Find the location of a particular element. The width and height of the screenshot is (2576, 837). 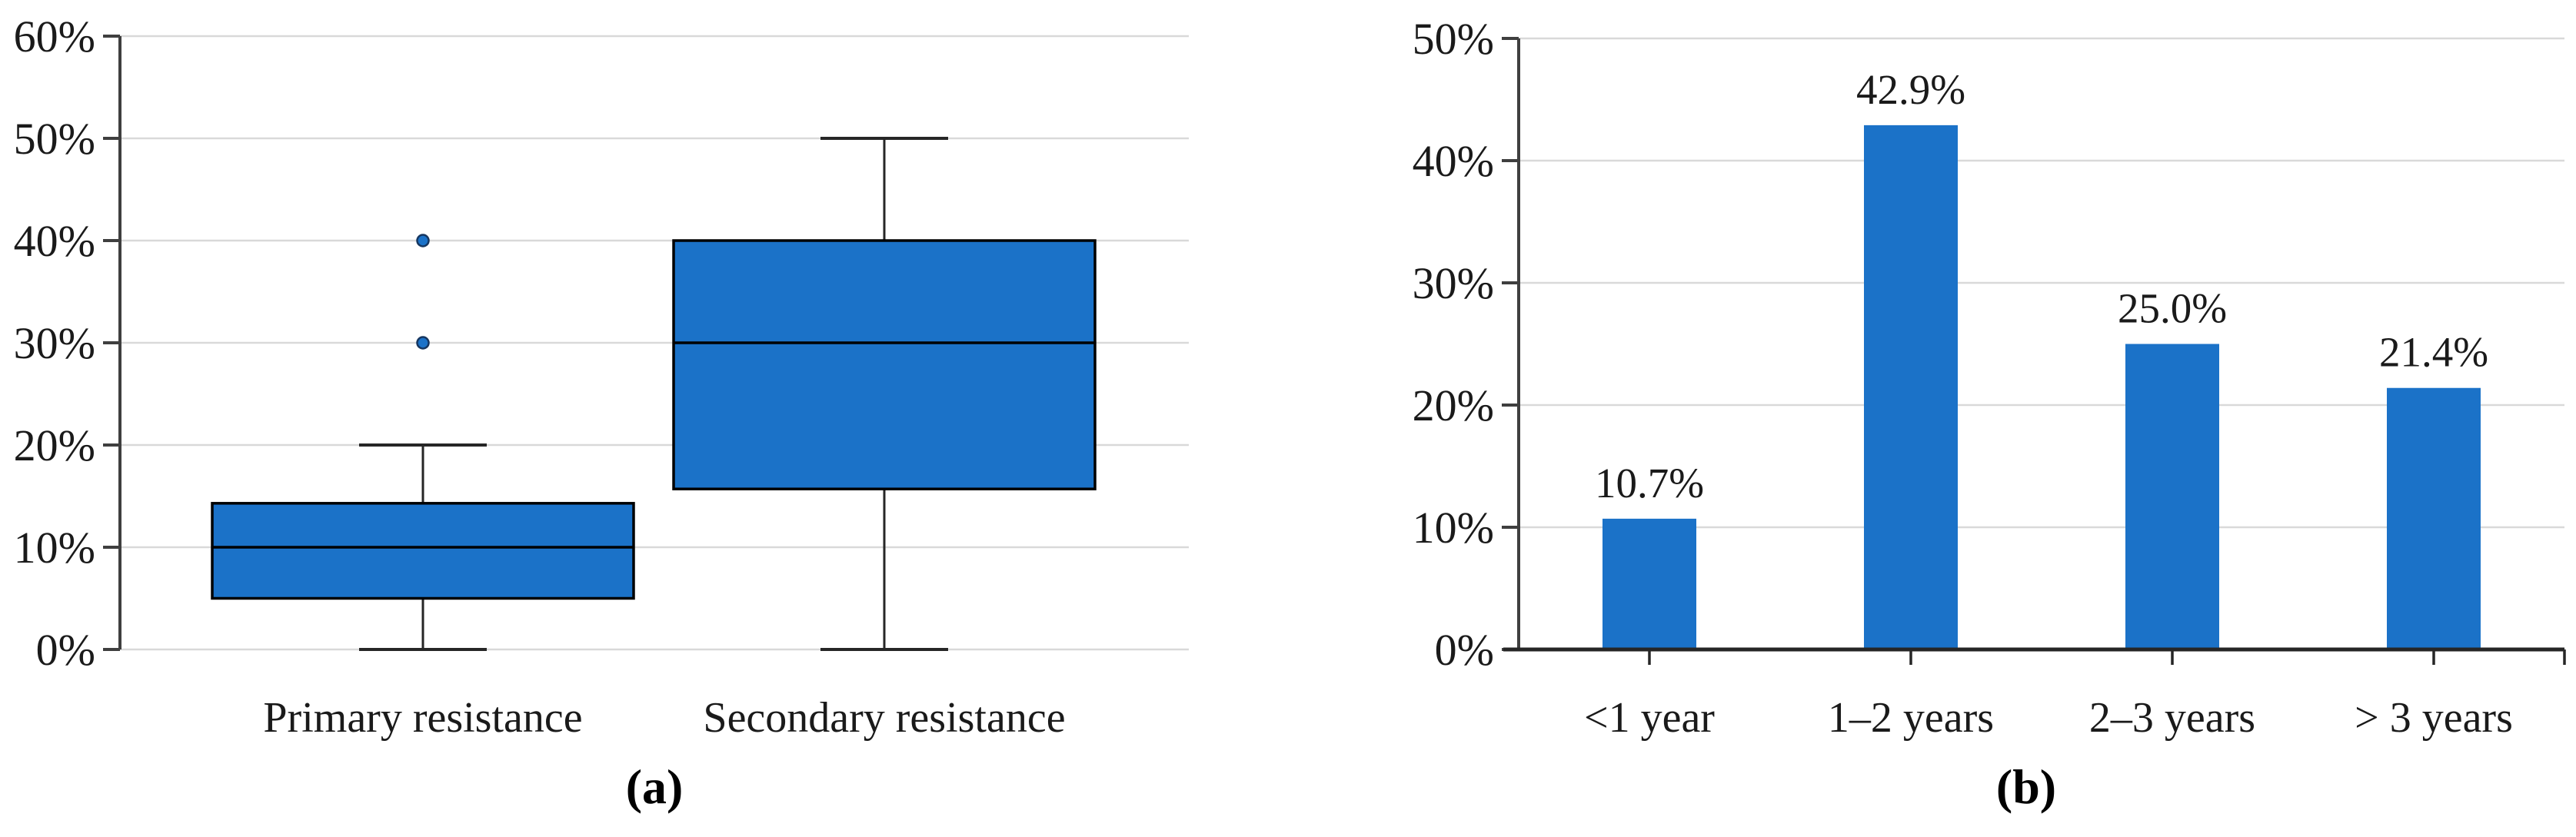

bar-value-label: 25.0% is located at coordinates (2172, 308).